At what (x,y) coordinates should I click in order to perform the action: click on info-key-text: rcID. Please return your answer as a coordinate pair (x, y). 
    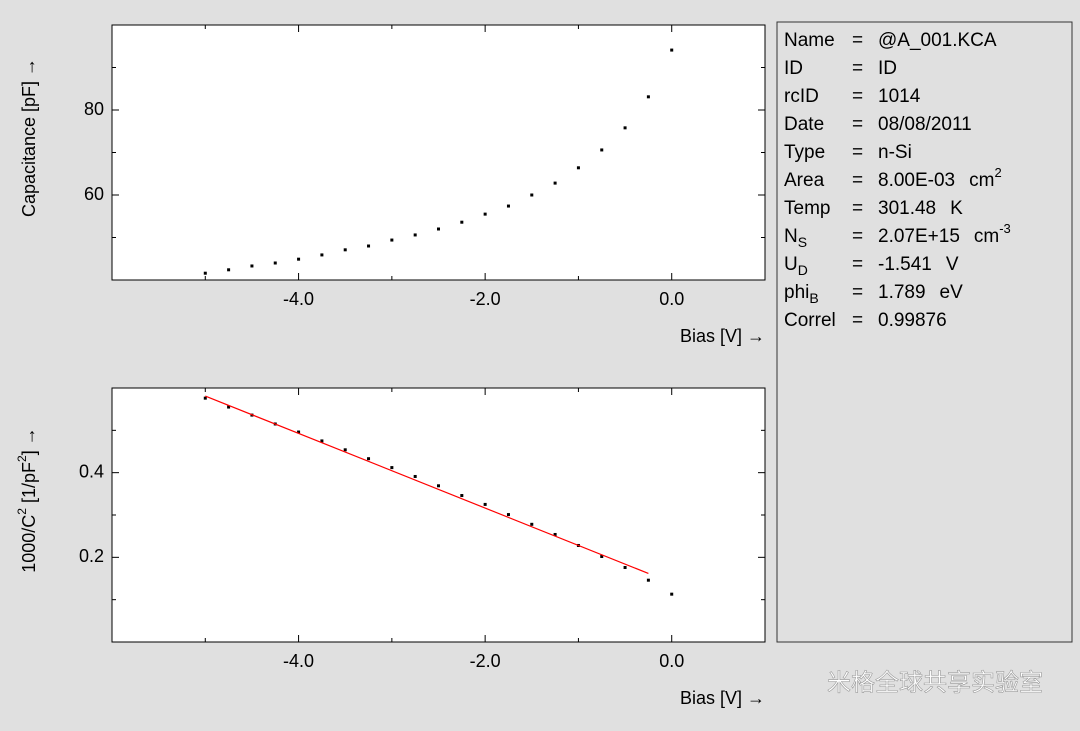
    Looking at the image, I should click on (801, 96).